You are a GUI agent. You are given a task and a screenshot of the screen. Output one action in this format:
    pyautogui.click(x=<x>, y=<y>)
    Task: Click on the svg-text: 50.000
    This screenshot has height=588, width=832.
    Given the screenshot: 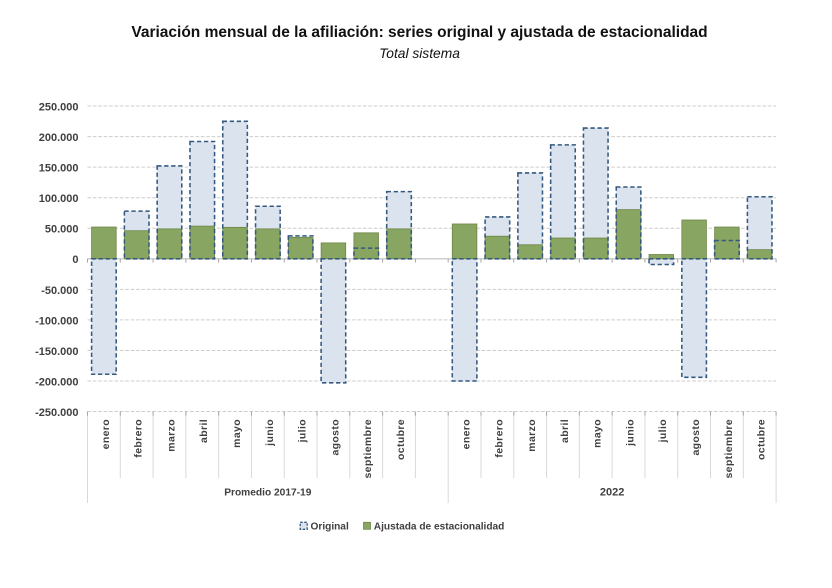 What is the action you would take?
    pyautogui.click(x=62, y=230)
    